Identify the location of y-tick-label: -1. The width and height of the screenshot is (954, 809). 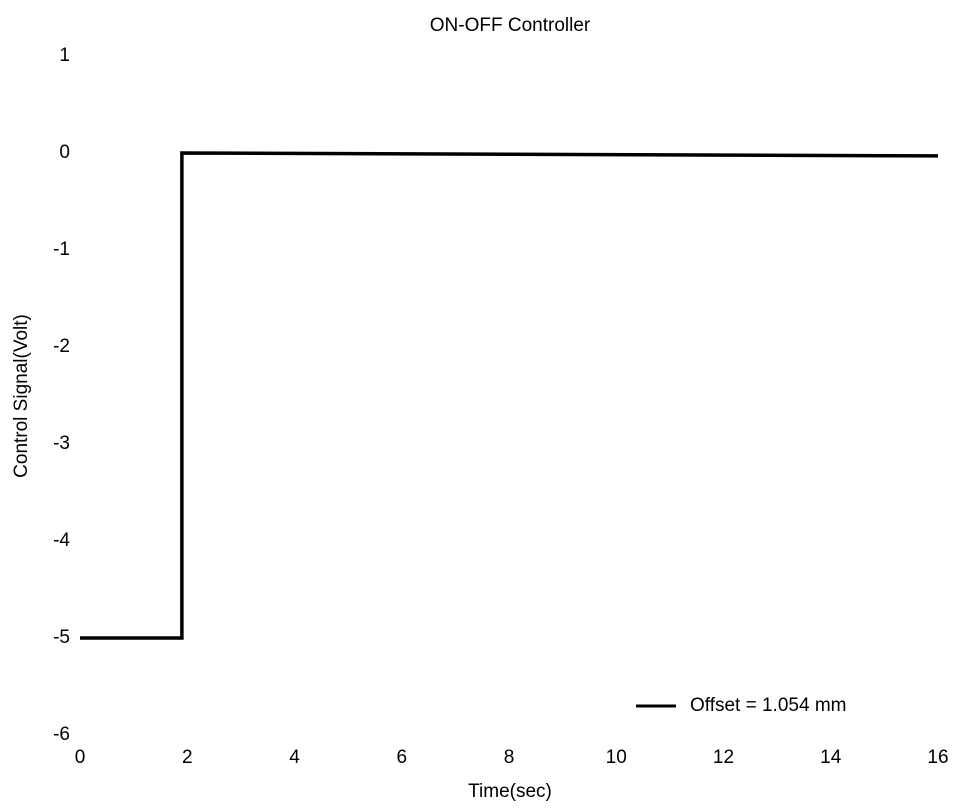
(61, 249).